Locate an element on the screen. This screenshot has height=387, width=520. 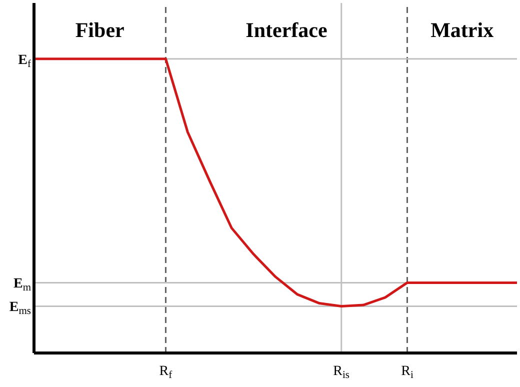
ref-line-label: E$_{m}$ is located at coordinates (22, 285).